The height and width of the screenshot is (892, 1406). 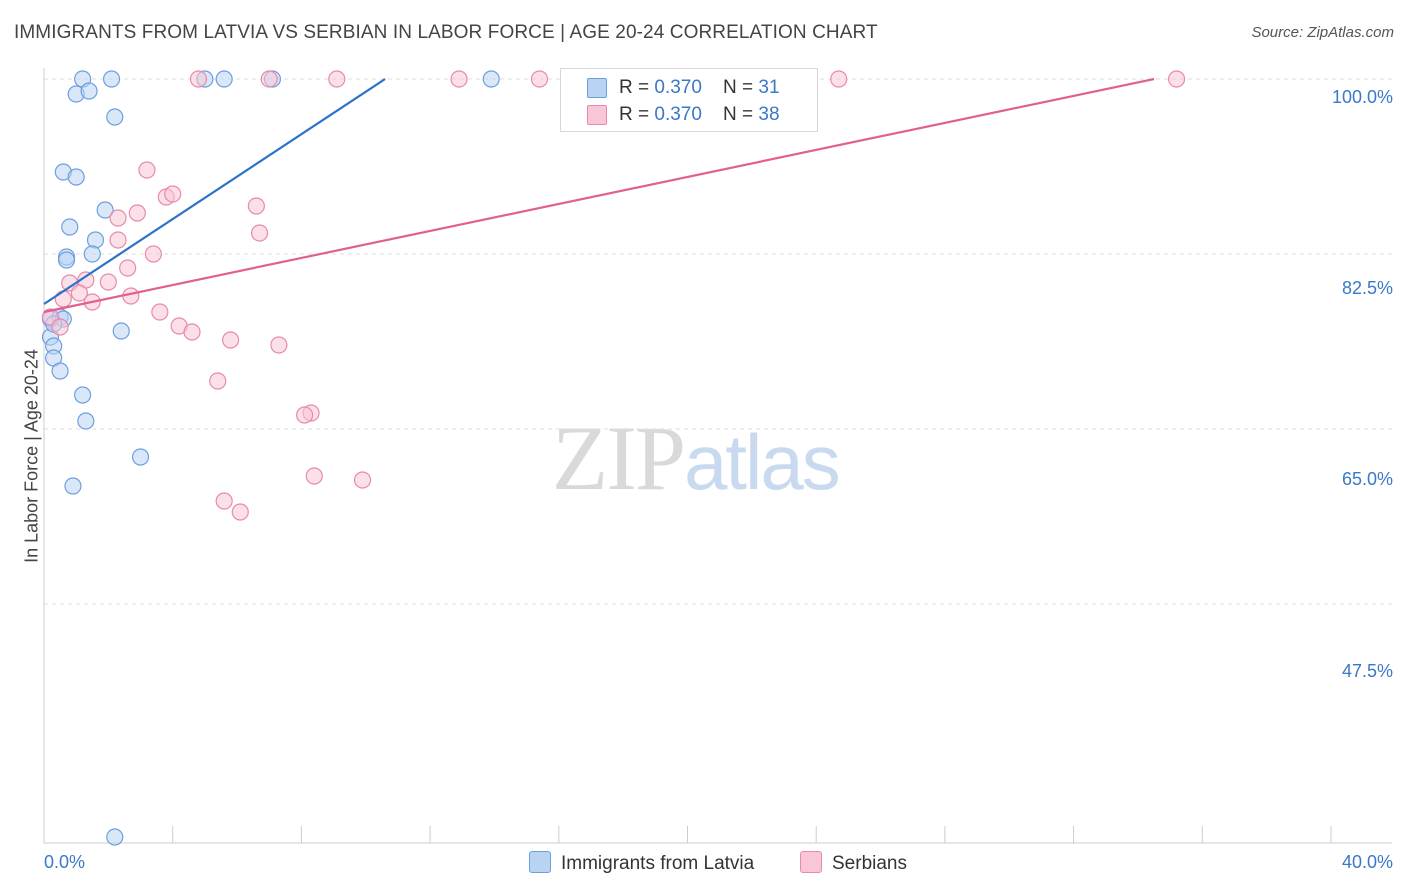 What do you see at coordinates (769, 114) in the screenshot?
I see `legend-n-value: 38` at bounding box center [769, 114].